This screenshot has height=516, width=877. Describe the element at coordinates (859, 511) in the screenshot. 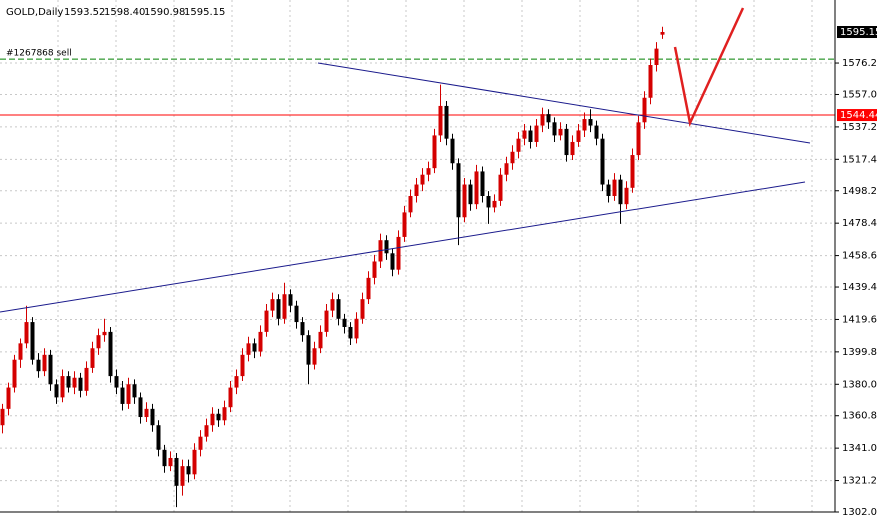

I see `y-tick-label: 1302.00` at that location.